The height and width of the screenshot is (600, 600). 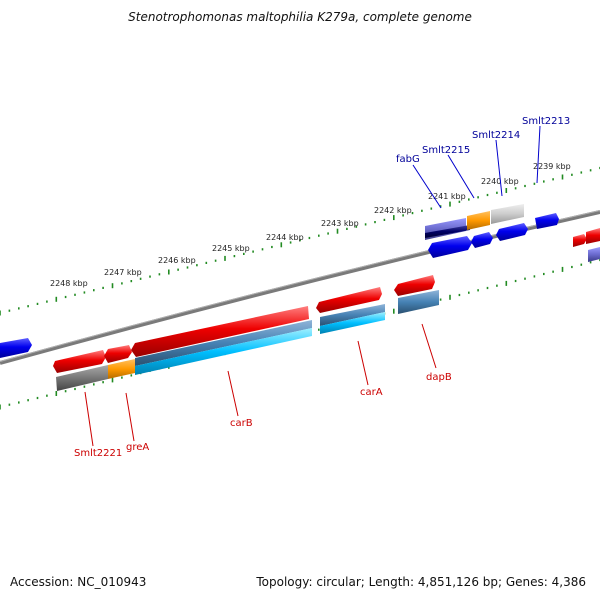 What do you see at coordinates (496, 135) in the screenshot?
I see `gene-label-smlt2214: Smlt2214` at bounding box center [496, 135].